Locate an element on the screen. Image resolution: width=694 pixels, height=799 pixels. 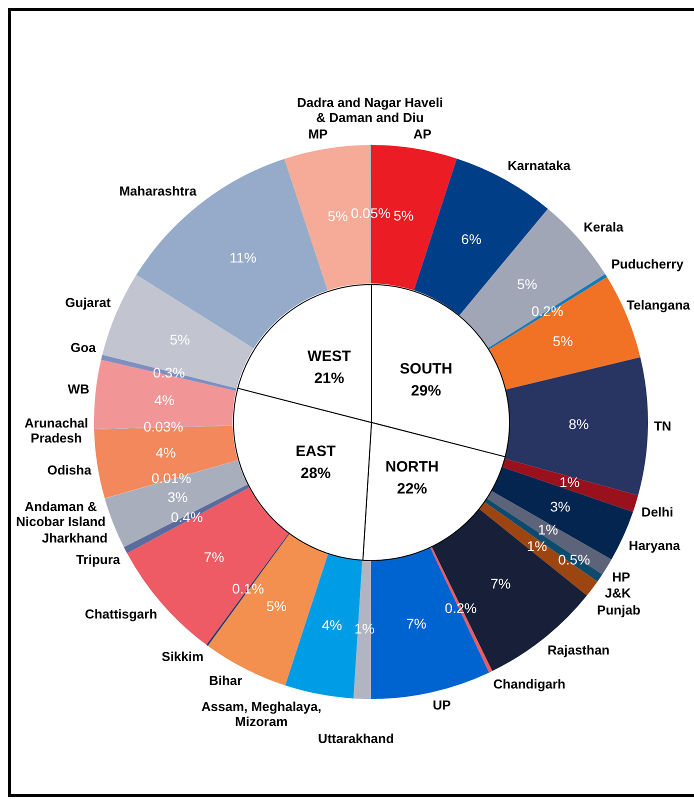
slice-label: EAST is located at coordinates (315, 451).